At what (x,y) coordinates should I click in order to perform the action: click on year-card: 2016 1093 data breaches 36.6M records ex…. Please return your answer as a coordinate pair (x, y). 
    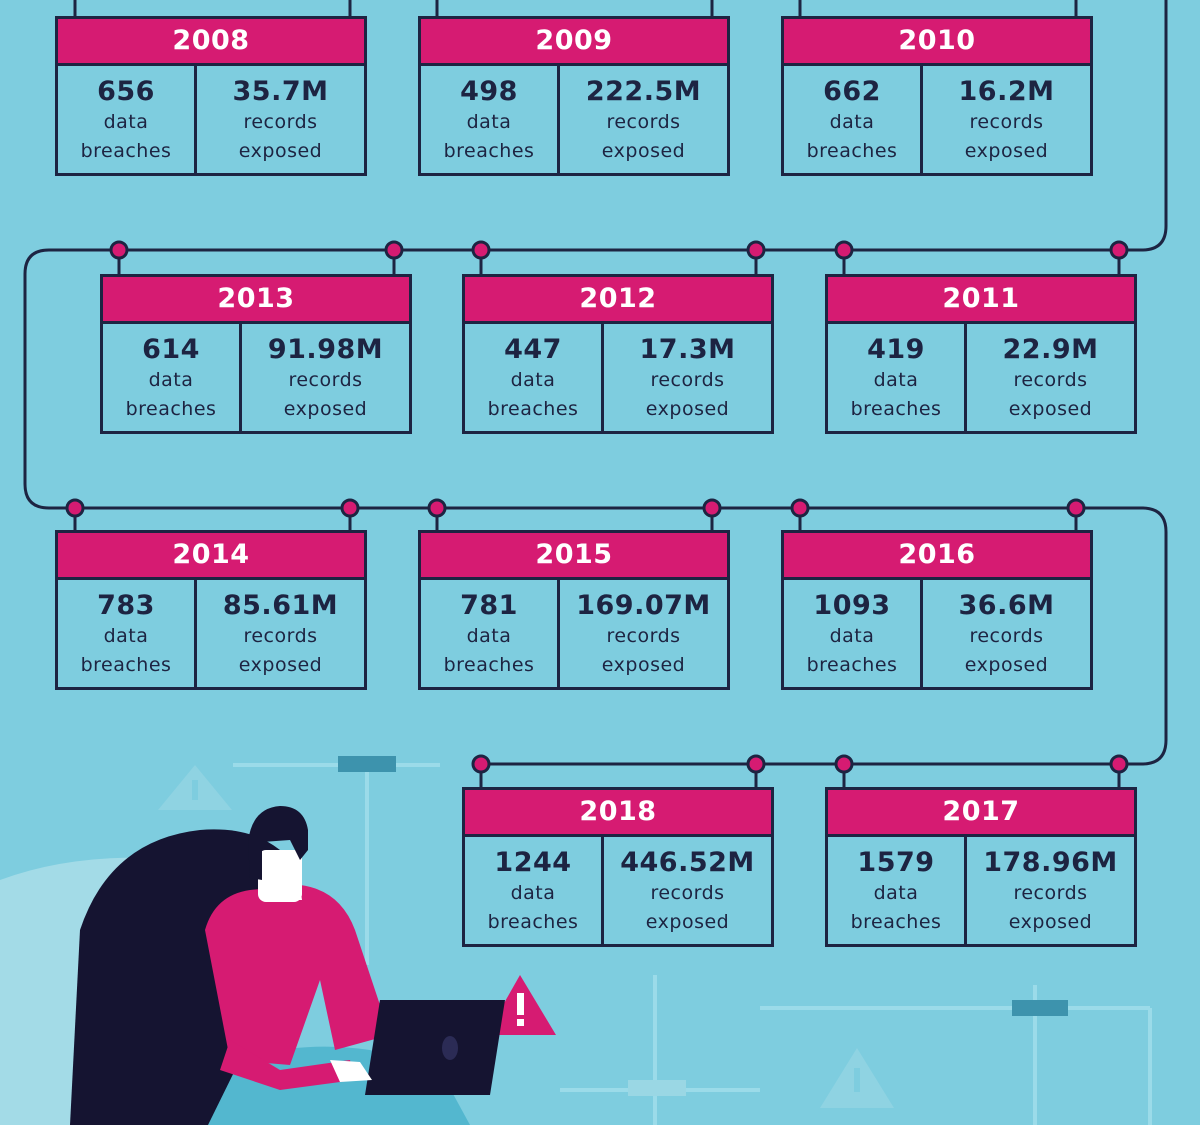
    Looking at the image, I should click on (937, 610).